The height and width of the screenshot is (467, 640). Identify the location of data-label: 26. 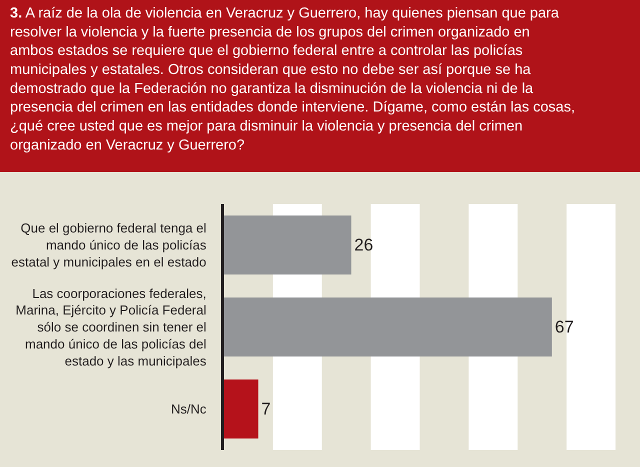
(364, 245).